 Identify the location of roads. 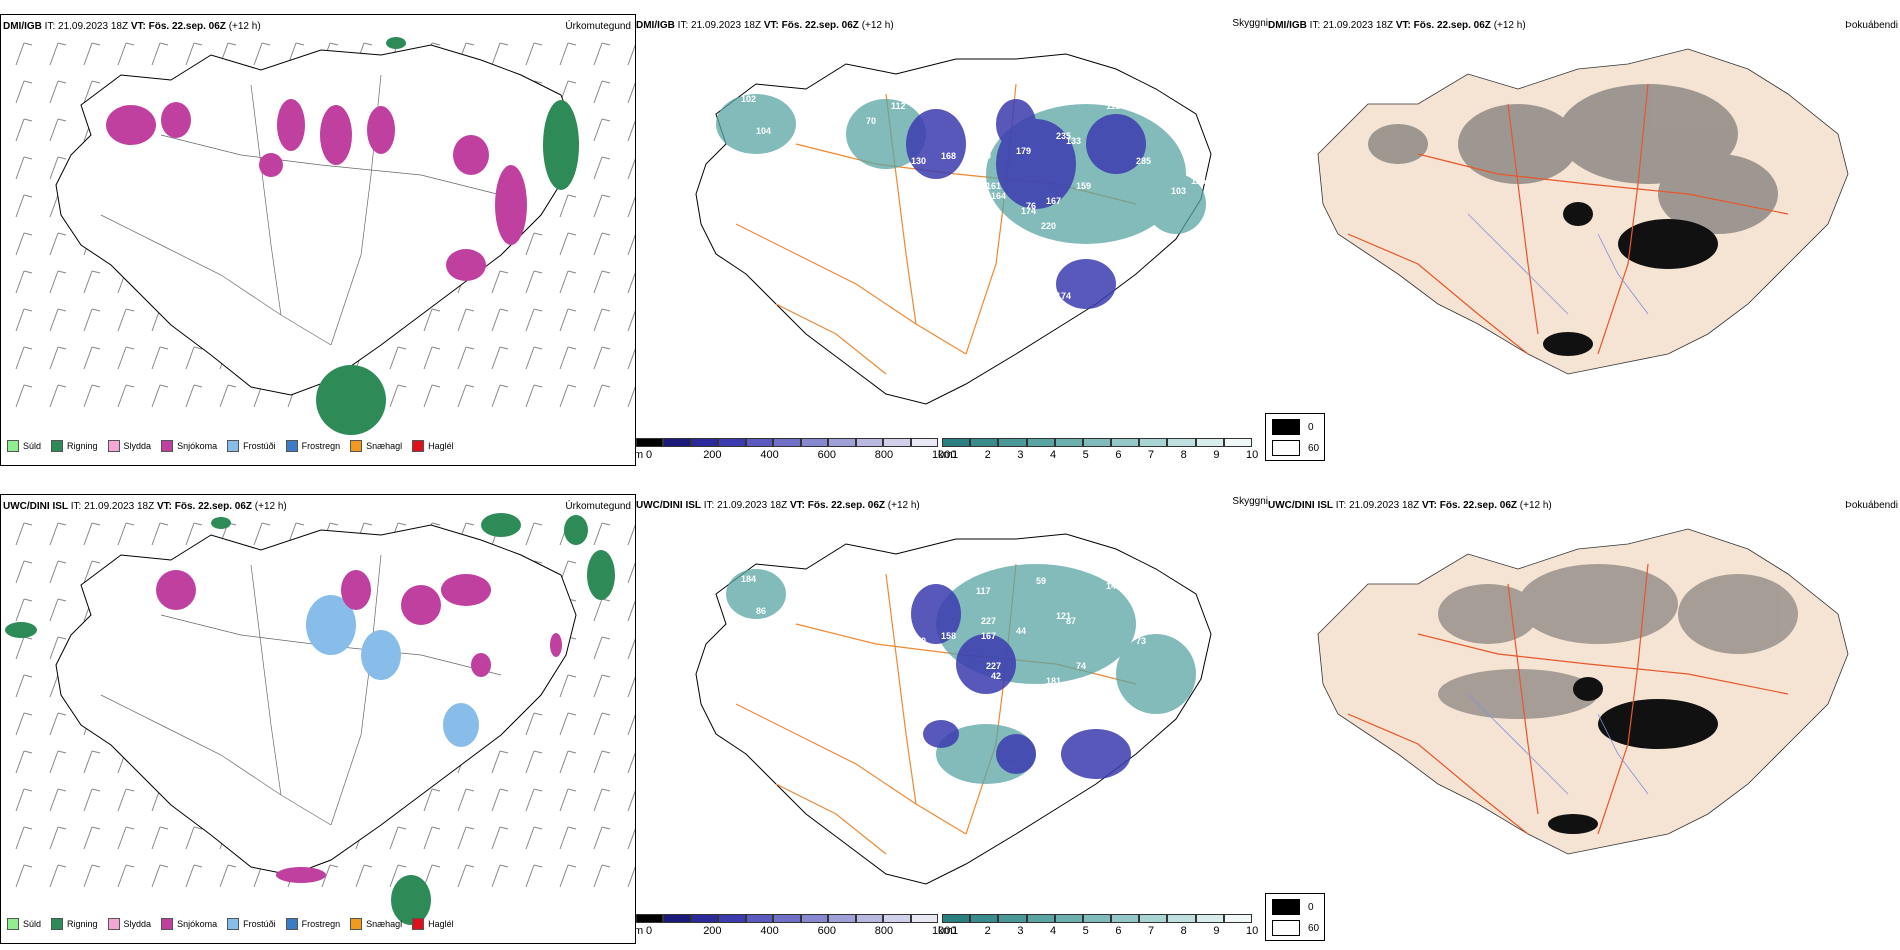
(1568, 699).